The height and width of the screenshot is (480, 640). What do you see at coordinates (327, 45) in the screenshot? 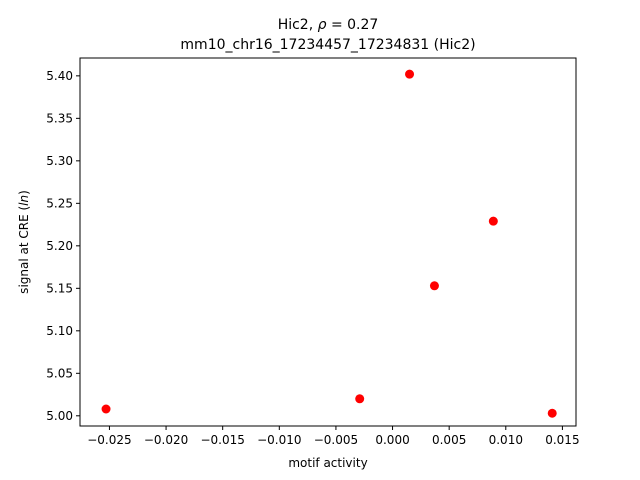
I see `chart-subtitle: mm10_chr16_17234457_17234831 (Hic2)` at bounding box center [327, 45].